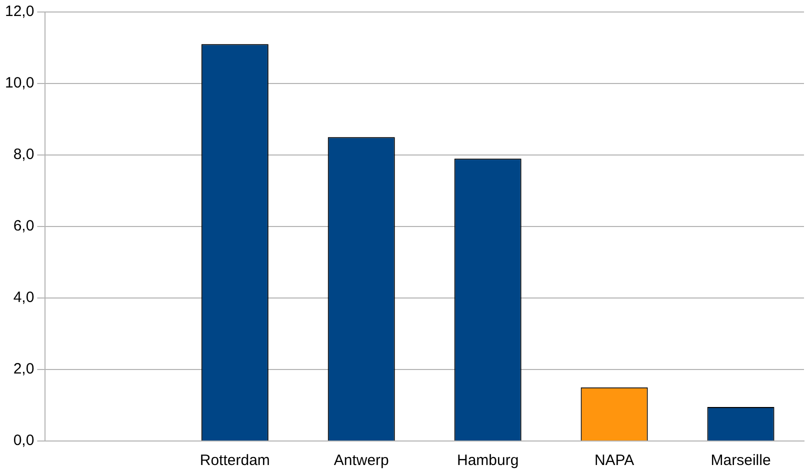  I want to click on x-tick-label: Antwerp, so click(361, 461).